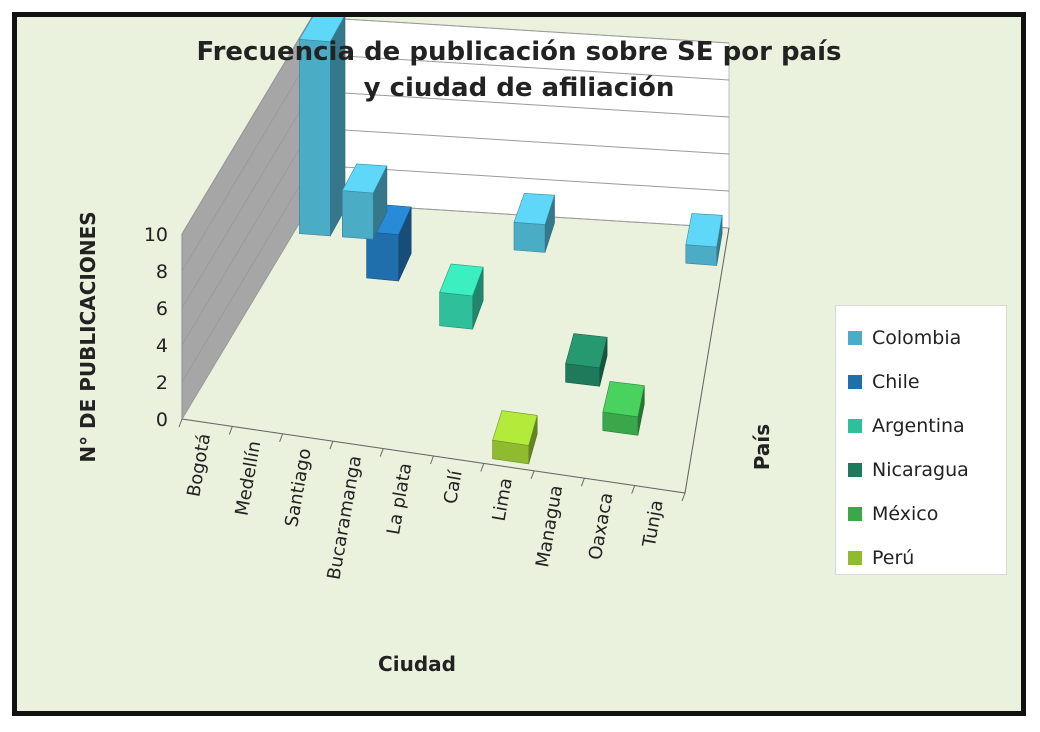 This screenshot has height=732, width=1040. Describe the element at coordinates (896, 382) in the screenshot. I see `legend-label: Chile` at that location.